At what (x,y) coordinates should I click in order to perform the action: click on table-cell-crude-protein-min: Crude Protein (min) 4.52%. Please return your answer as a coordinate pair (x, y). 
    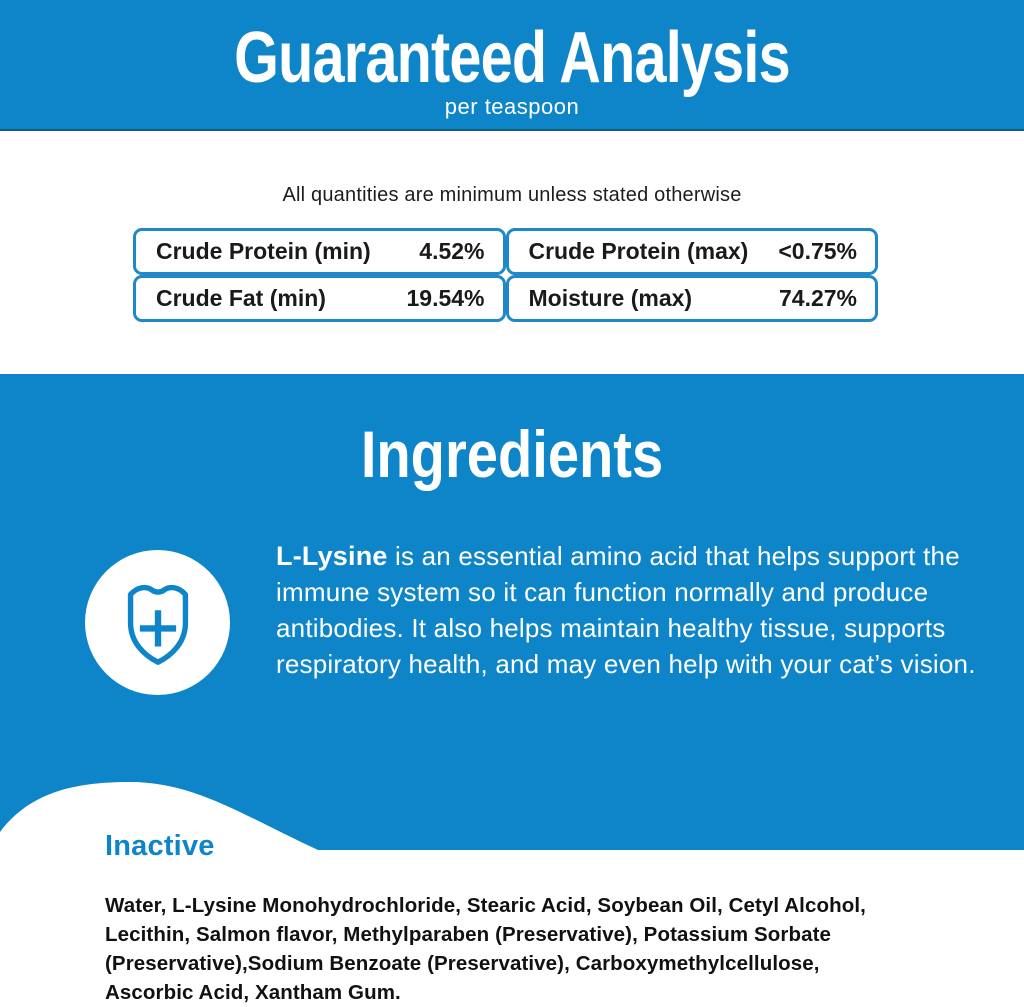
    Looking at the image, I should click on (319, 251).